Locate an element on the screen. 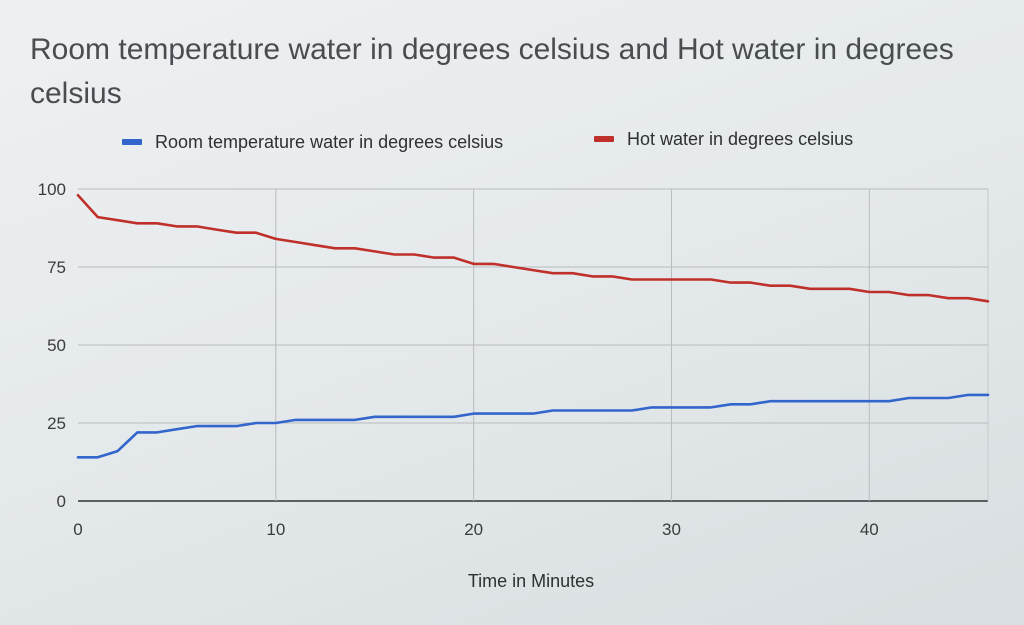  x-axis-ticks: 0 10 20 30 40 is located at coordinates (475, 529).